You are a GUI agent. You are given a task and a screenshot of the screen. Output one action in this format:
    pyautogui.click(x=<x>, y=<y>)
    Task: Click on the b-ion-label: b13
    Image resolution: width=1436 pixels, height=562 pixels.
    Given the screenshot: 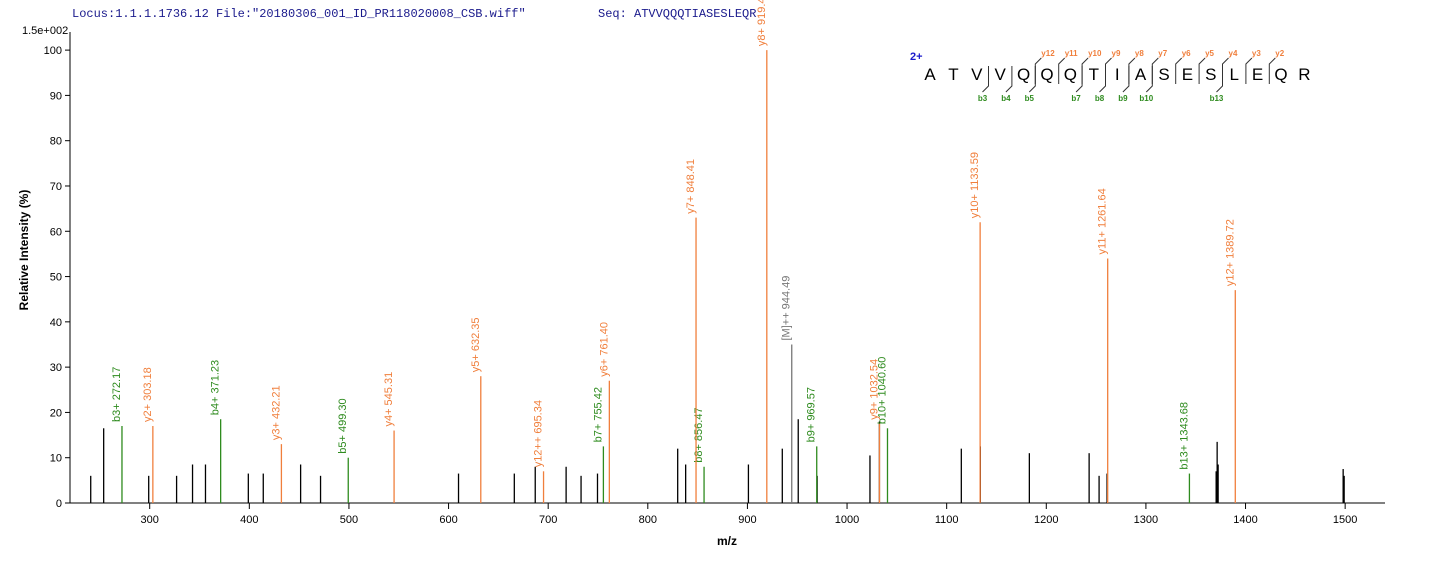 What is the action you would take?
    pyautogui.click(x=1217, y=98)
    